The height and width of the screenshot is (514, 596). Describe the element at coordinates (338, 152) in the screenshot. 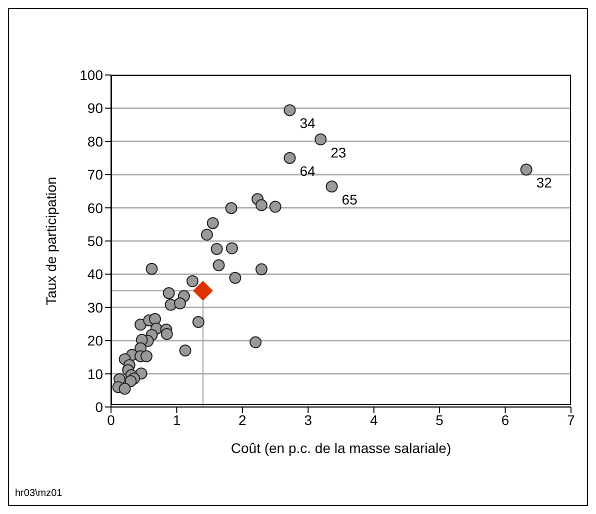

I see `annotation: 23` at that location.